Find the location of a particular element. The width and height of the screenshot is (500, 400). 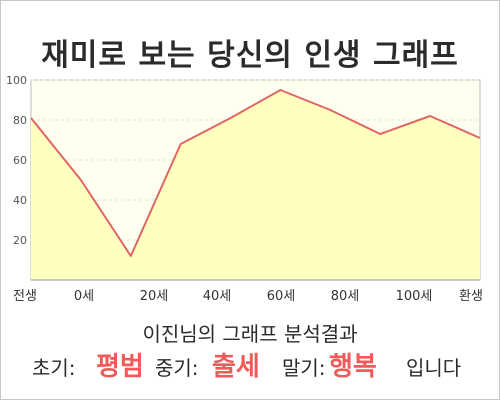

y-tick-label: 60 is located at coordinates (20, 160).